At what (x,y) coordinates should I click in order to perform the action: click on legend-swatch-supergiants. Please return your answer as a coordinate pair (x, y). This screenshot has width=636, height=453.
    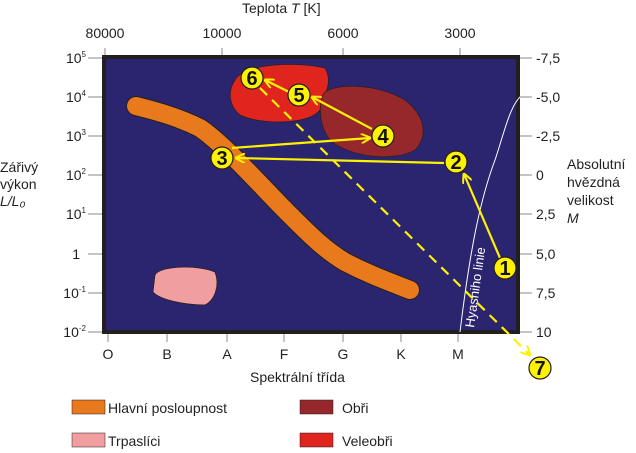
    Looking at the image, I should click on (316, 440).